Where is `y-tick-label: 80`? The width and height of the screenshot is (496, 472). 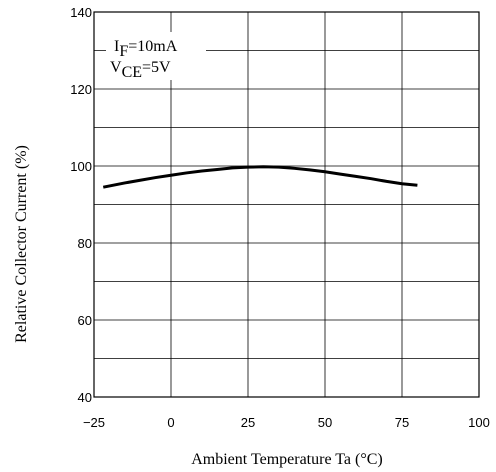
y-tick-label: 80 is located at coordinates (85, 243).